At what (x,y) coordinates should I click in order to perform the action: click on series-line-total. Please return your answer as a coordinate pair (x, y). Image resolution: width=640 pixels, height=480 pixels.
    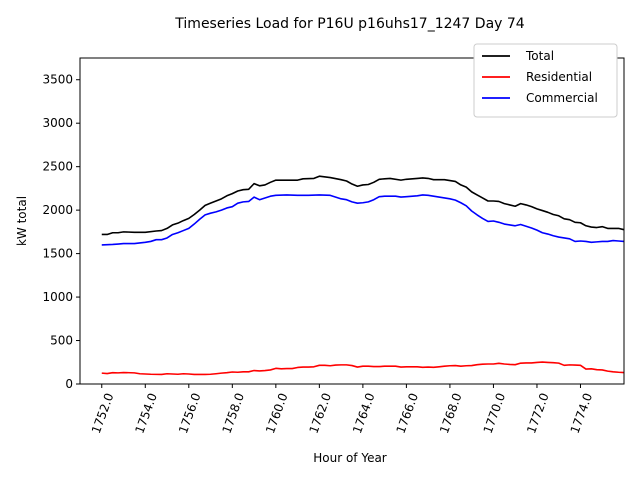
    Looking at the image, I should click on (363, 205).